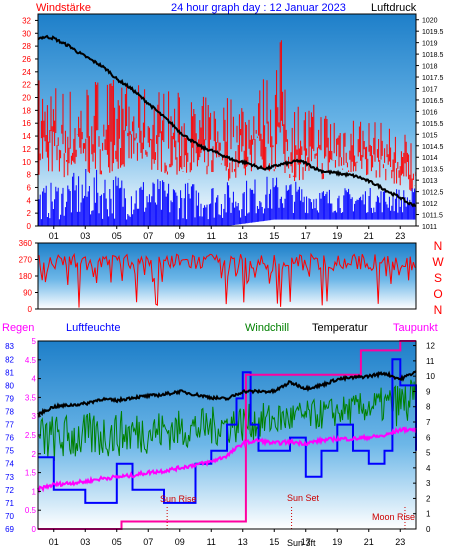  Describe the element at coordinates (26, 33) in the screenshot. I see `wind-y-tick-label: 30` at that location.